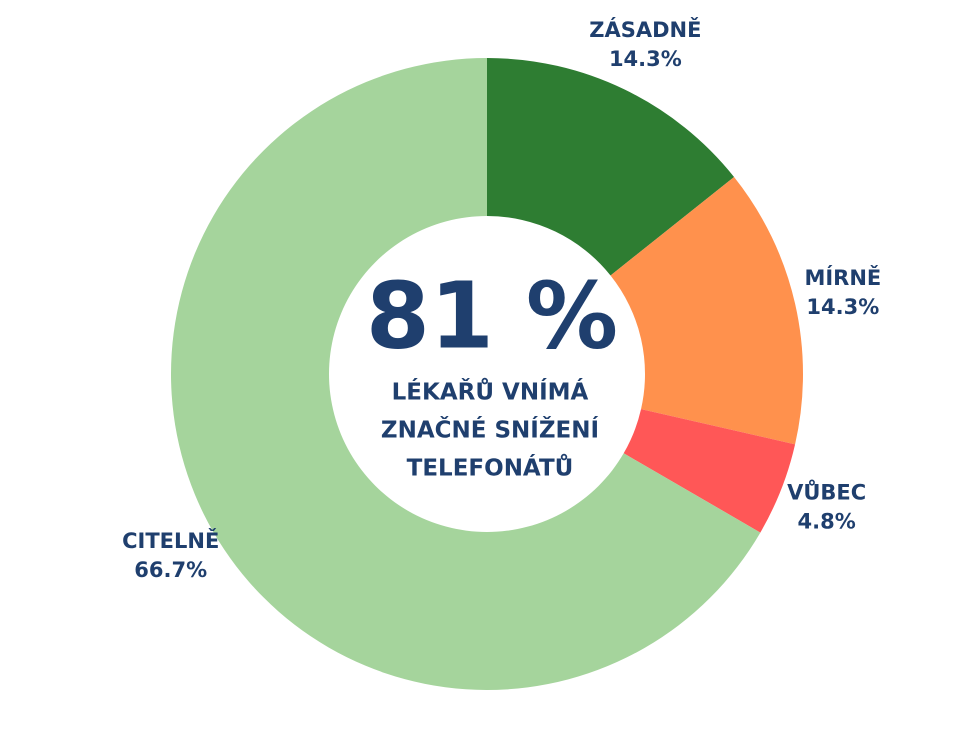  What do you see at coordinates (826, 492) in the screenshot?
I see `slice-label: VŮBEC` at bounding box center [826, 492].